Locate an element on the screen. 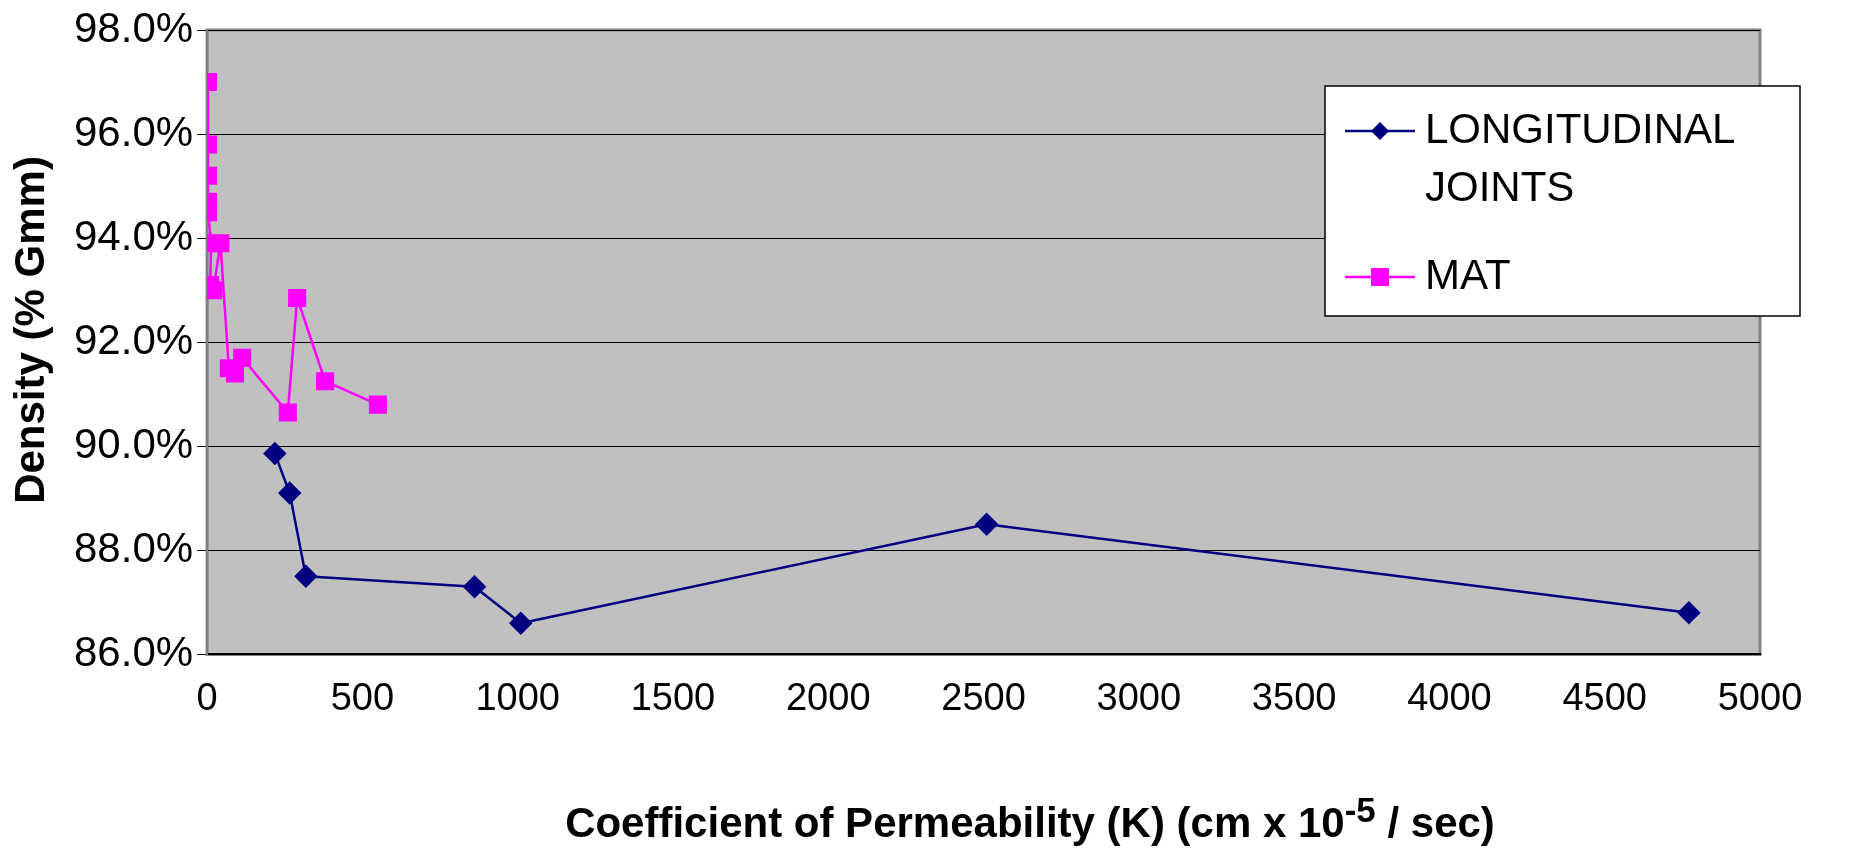 This screenshot has width=1862, height=864. y-tick-label: 90.0% is located at coordinates (134, 443).